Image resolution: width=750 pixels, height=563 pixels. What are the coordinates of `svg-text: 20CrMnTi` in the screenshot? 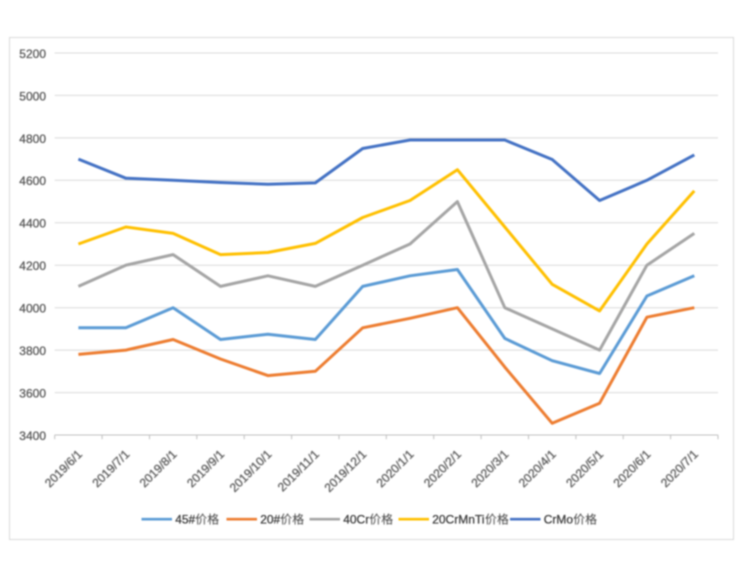 It's located at (458, 520).